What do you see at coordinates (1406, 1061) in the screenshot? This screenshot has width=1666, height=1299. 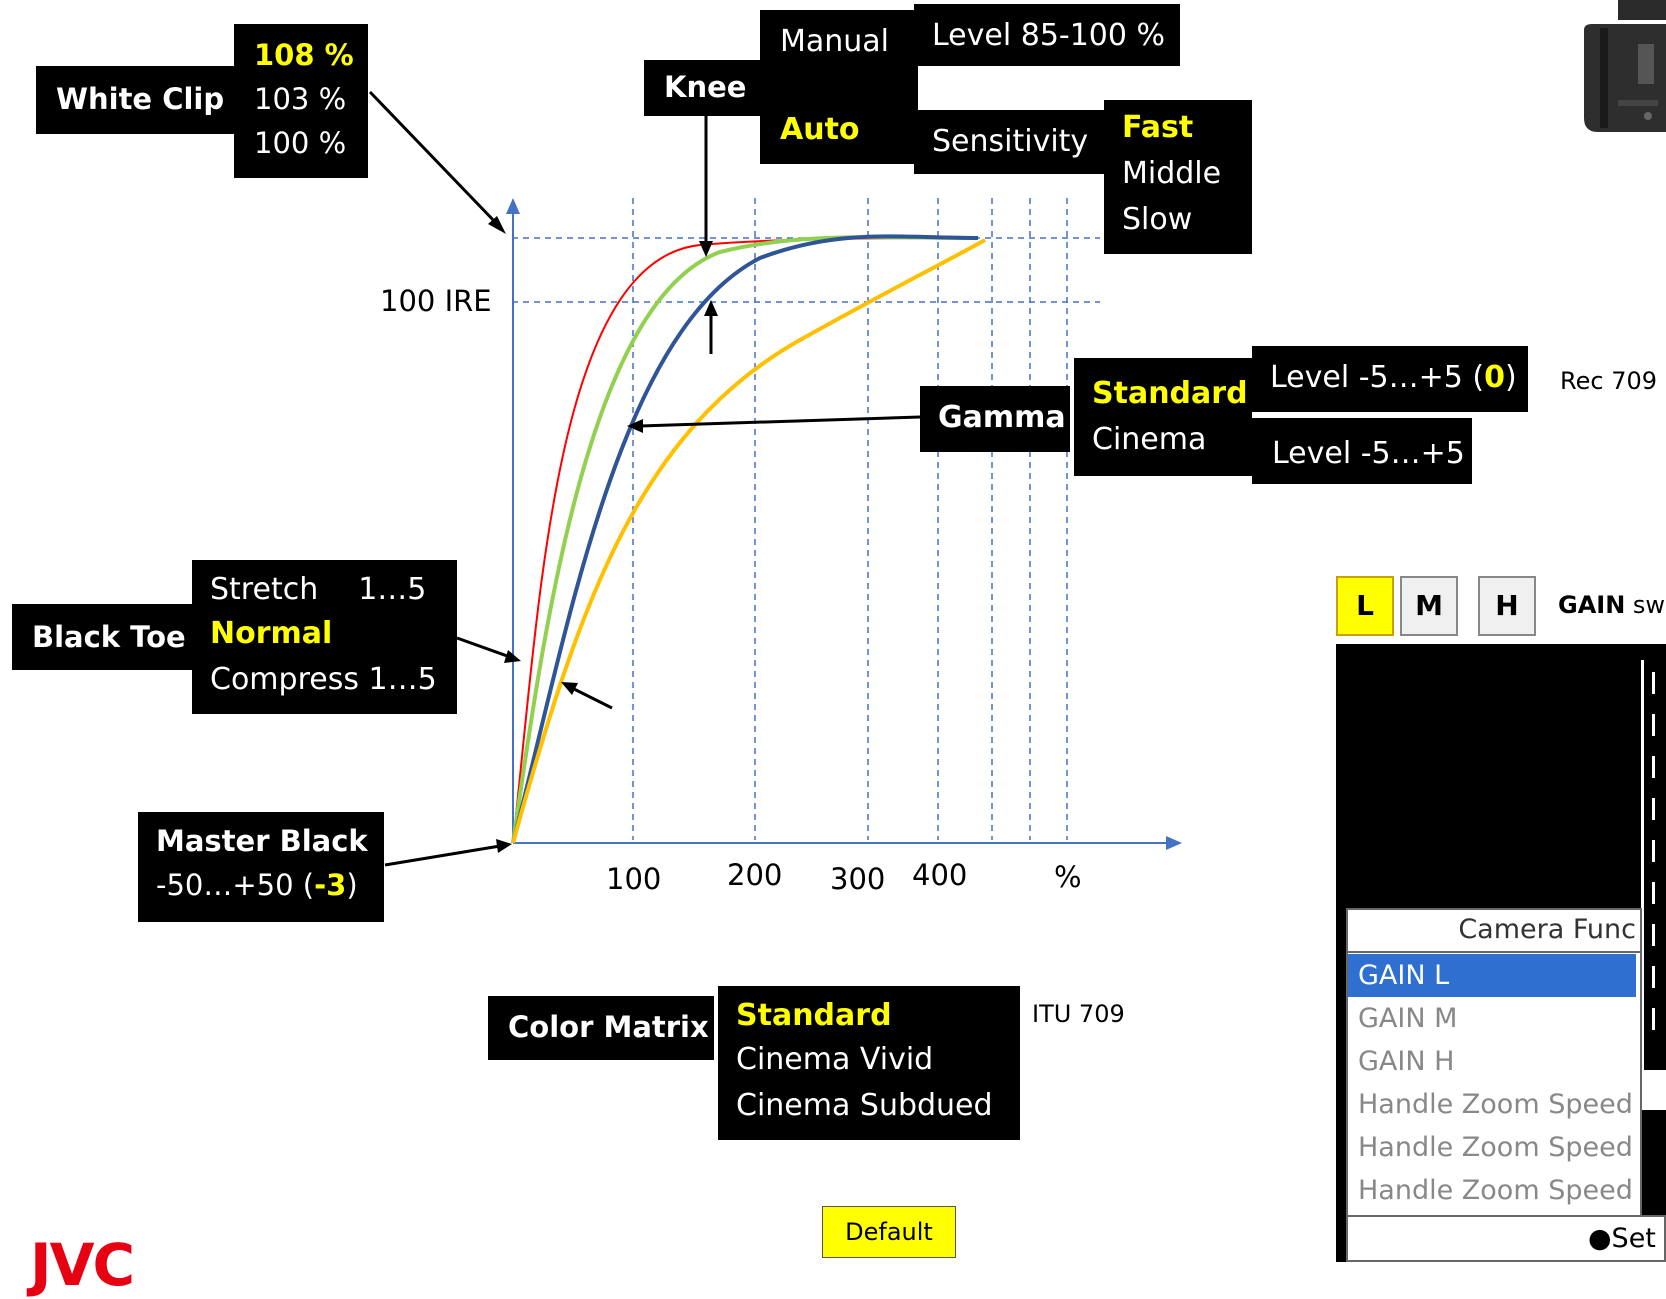 I see `menu-item-gain-h: GAIN H` at bounding box center [1406, 1061].